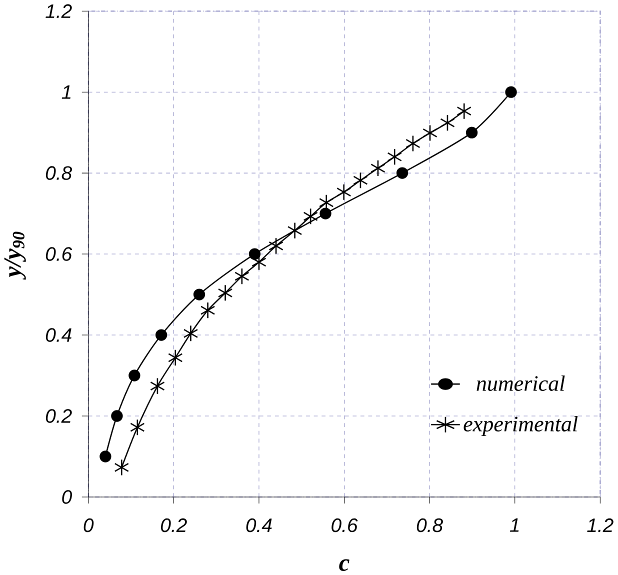  I want to click on y-tick-label: 1, so click(66, 92).